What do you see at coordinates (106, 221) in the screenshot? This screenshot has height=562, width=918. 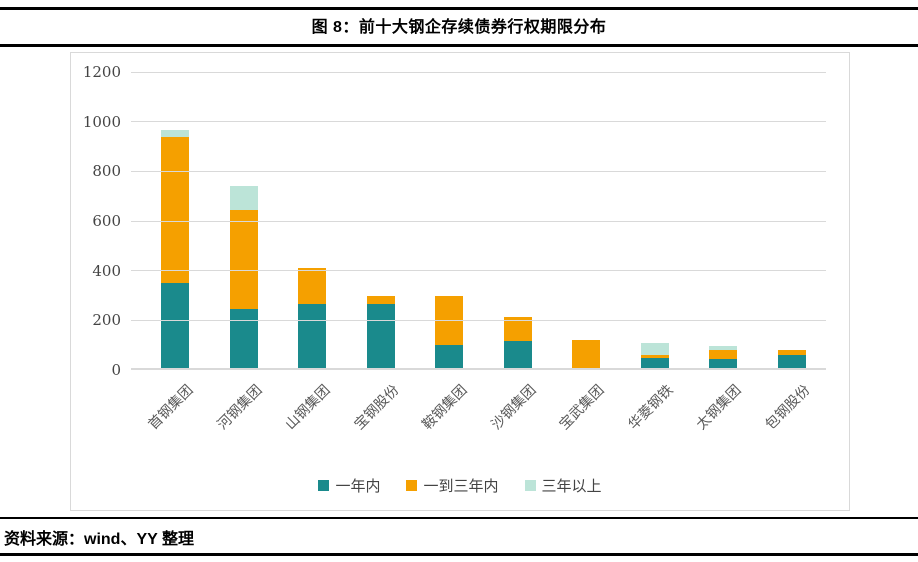 I see `y-tick-label: 600` at bounding box center [106, 221].